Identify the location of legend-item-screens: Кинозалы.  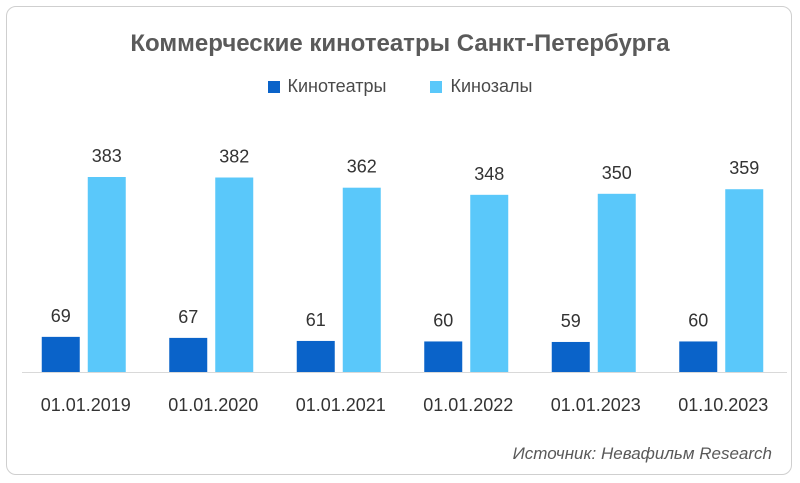
(481, 86).